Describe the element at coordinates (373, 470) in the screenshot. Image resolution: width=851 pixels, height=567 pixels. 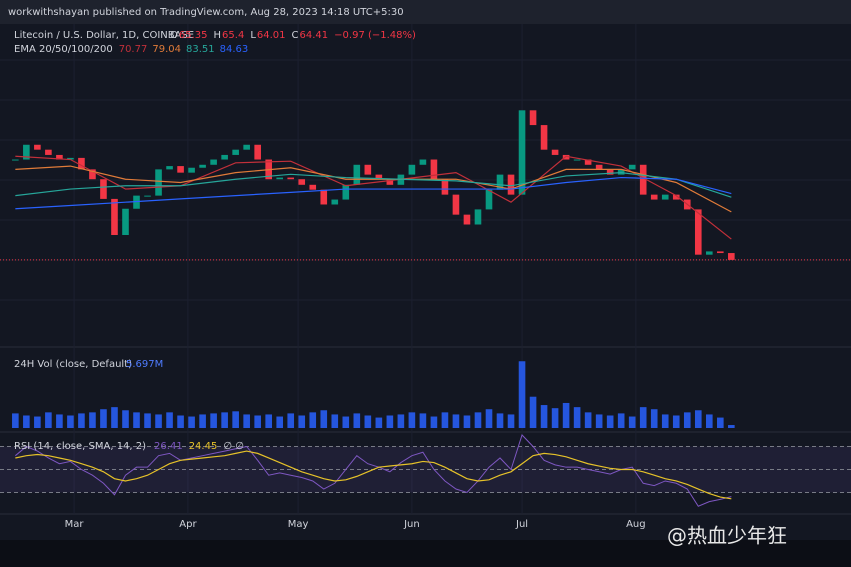
I see `rsi-line` at that location.